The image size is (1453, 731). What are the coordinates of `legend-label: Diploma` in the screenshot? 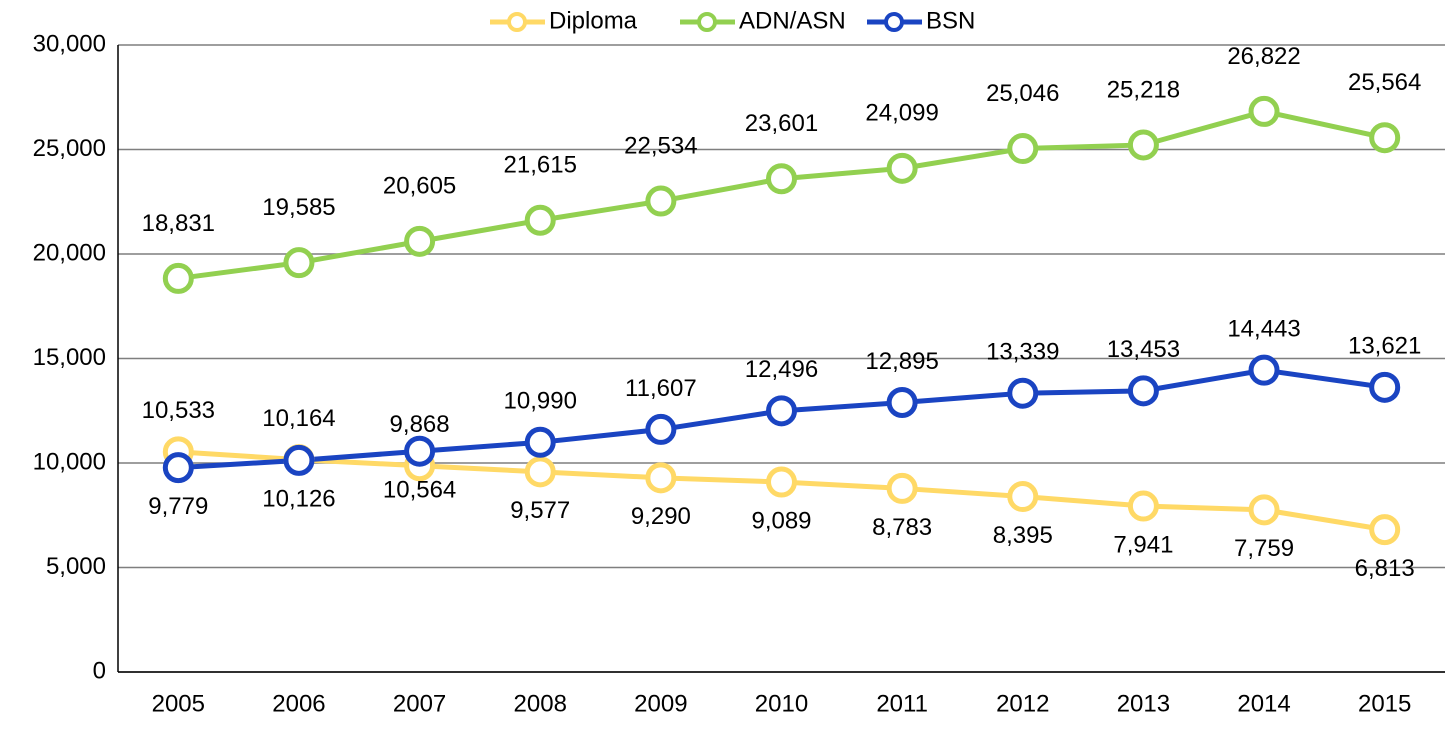 It's located at (593, 20).